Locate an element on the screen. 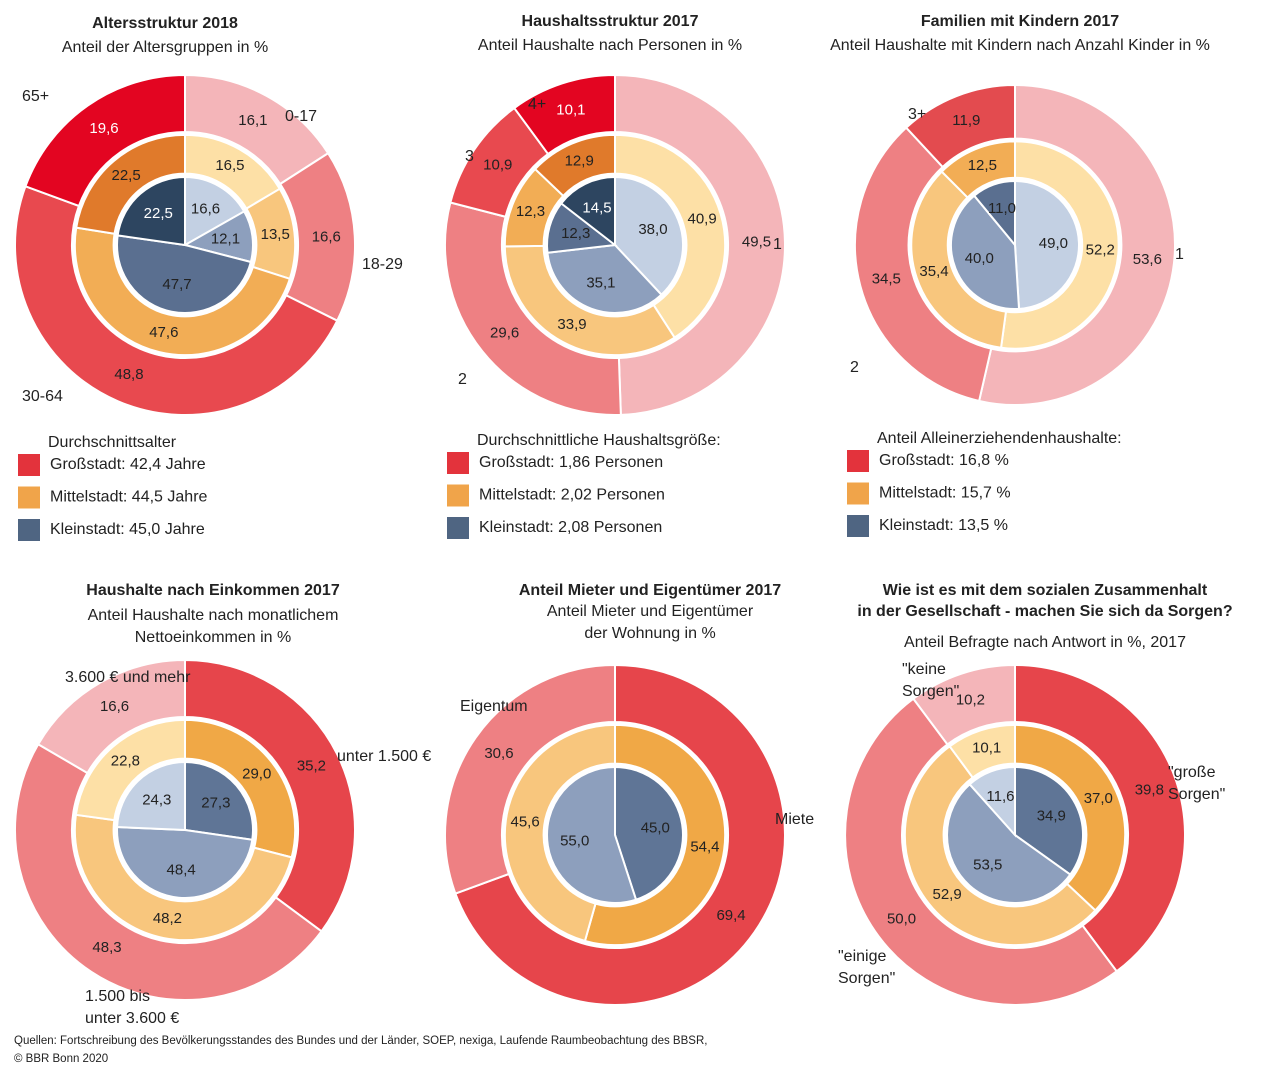 This screenshot has width=1271, height=1066. value-label: 22,8 is located at coordinates (125, 760).